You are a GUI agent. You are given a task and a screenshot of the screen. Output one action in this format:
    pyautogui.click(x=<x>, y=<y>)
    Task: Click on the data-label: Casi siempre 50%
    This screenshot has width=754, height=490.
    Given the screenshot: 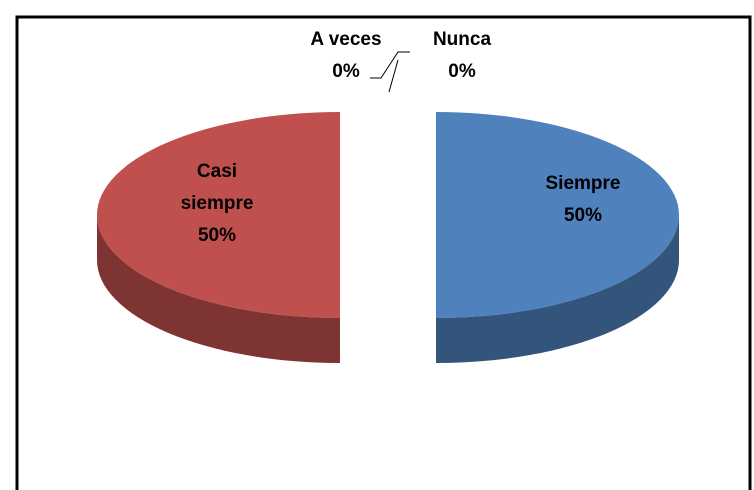 What is the action you would take?
    pyautogui.click(x=217, y=204)
    